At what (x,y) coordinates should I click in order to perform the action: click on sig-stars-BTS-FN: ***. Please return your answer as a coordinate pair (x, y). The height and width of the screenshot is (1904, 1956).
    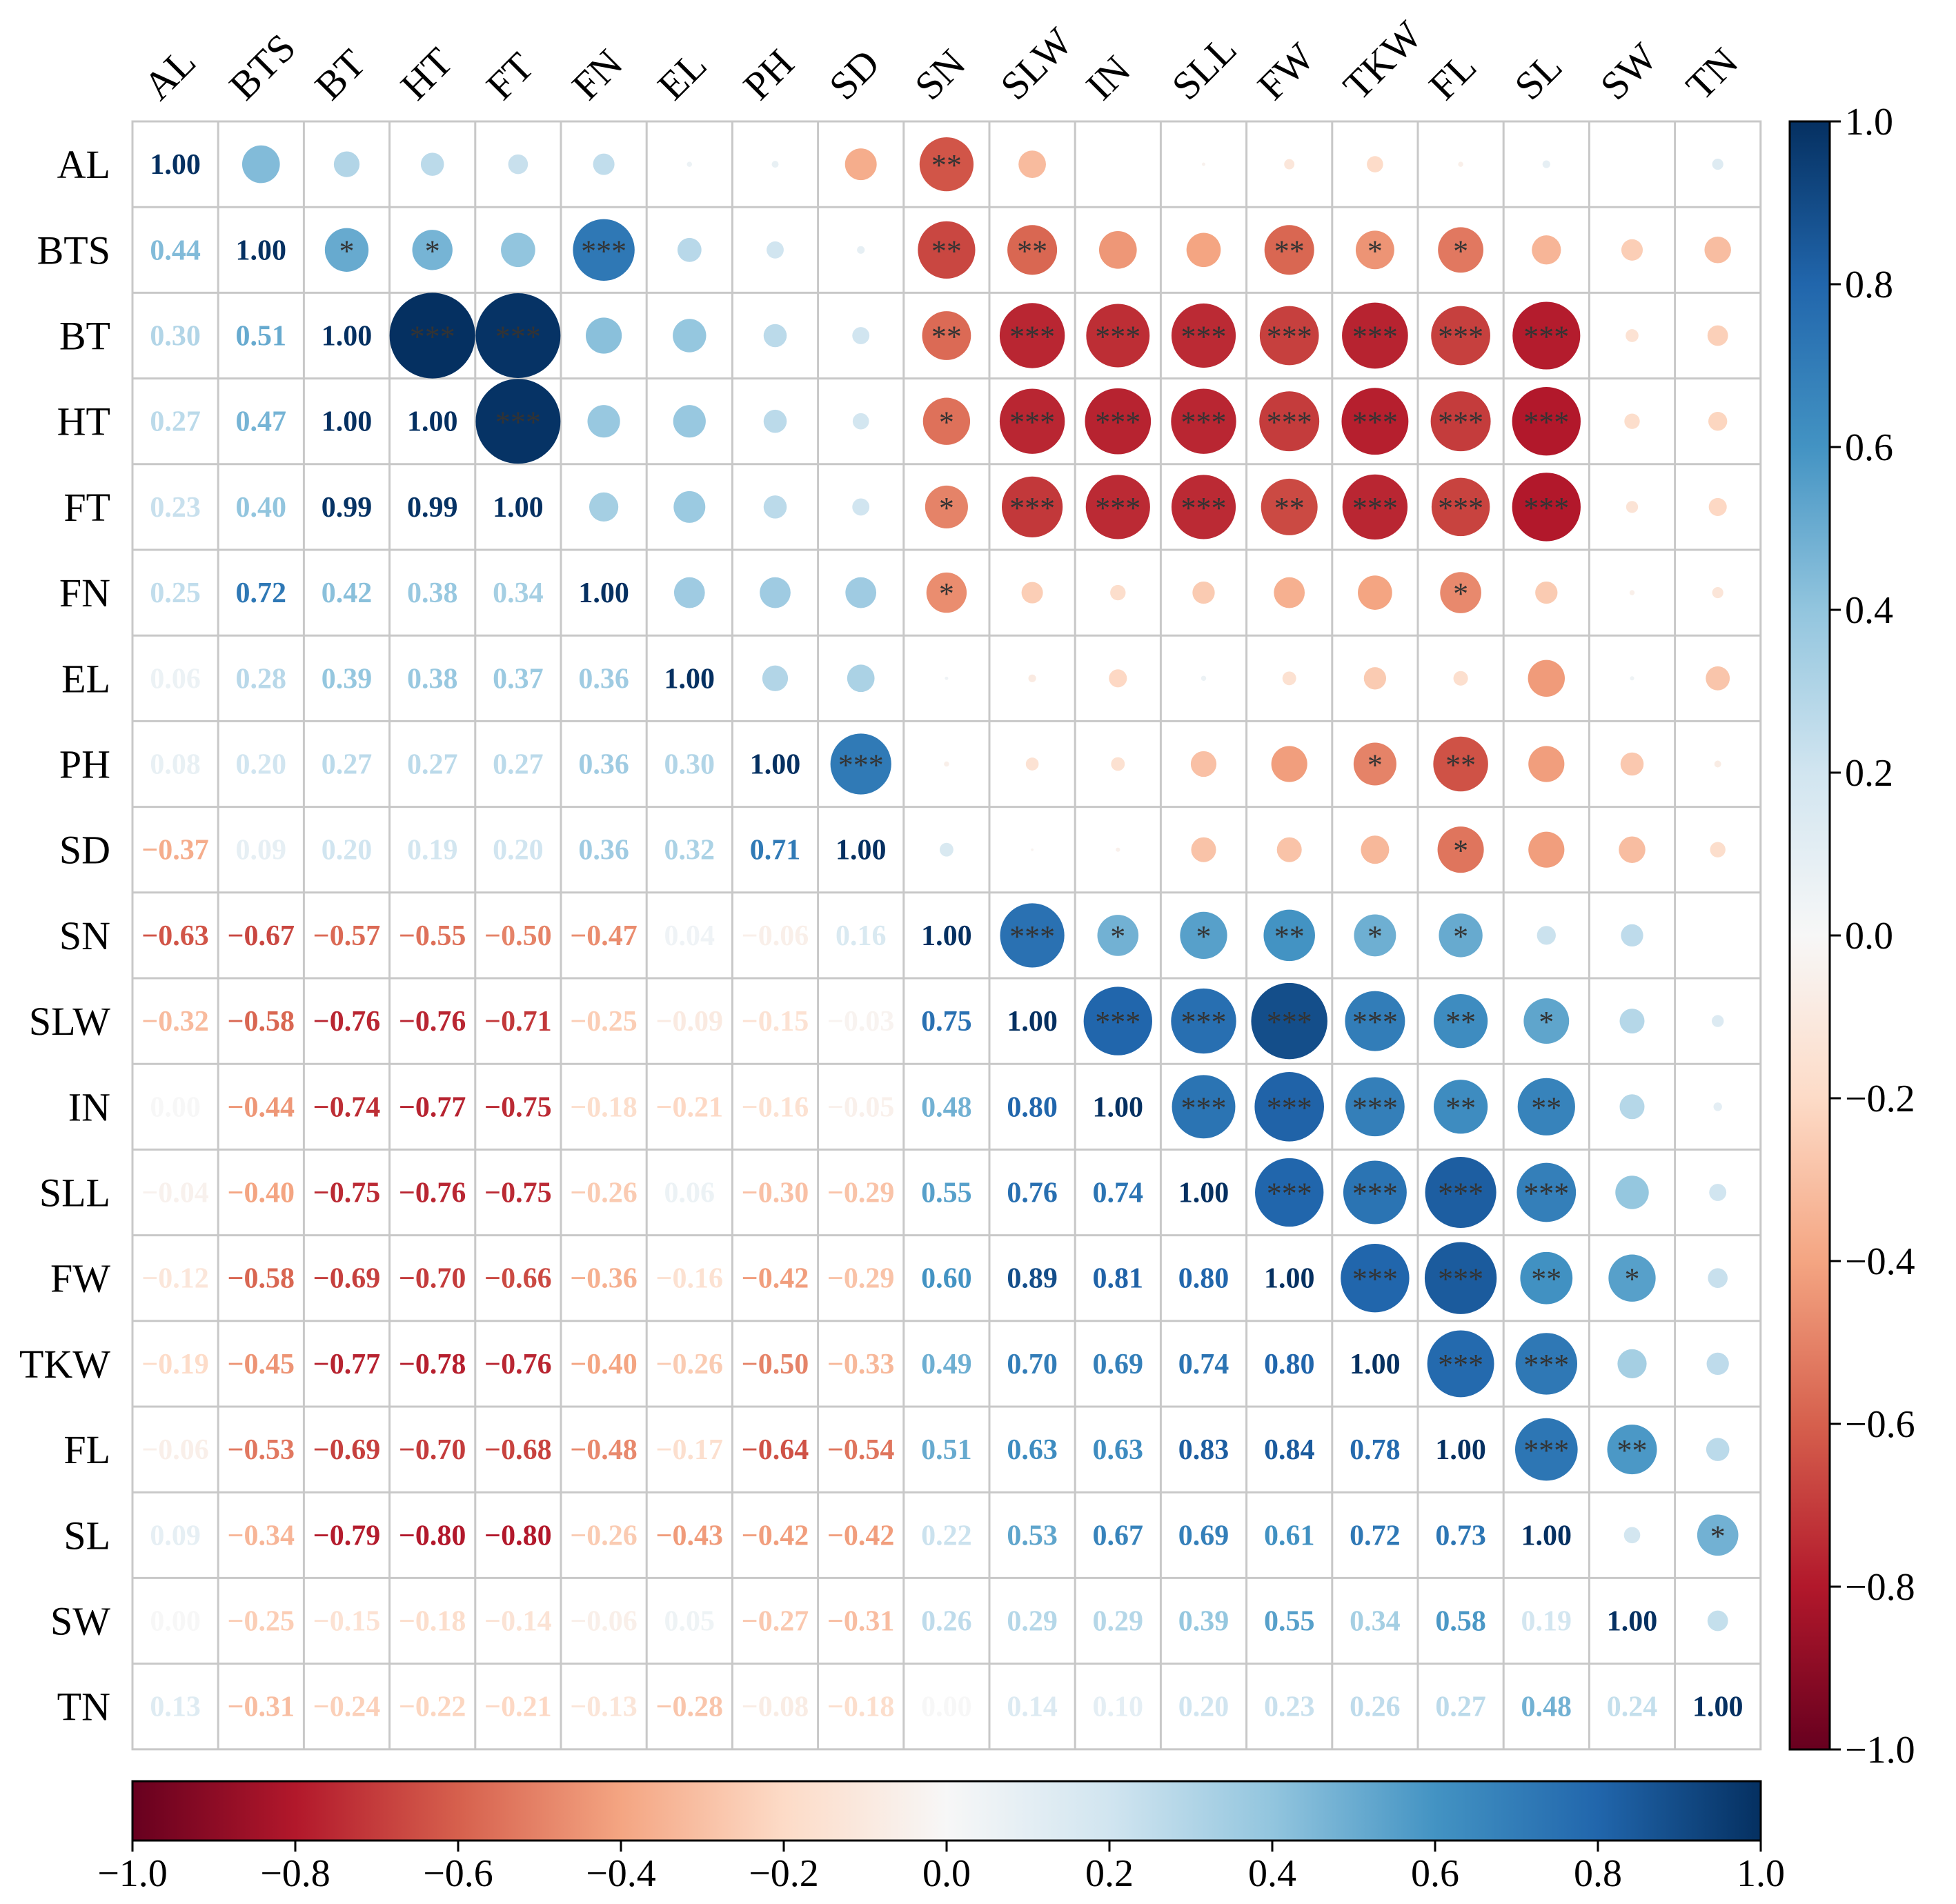
    Looking at the image, I should click on (603, 251).